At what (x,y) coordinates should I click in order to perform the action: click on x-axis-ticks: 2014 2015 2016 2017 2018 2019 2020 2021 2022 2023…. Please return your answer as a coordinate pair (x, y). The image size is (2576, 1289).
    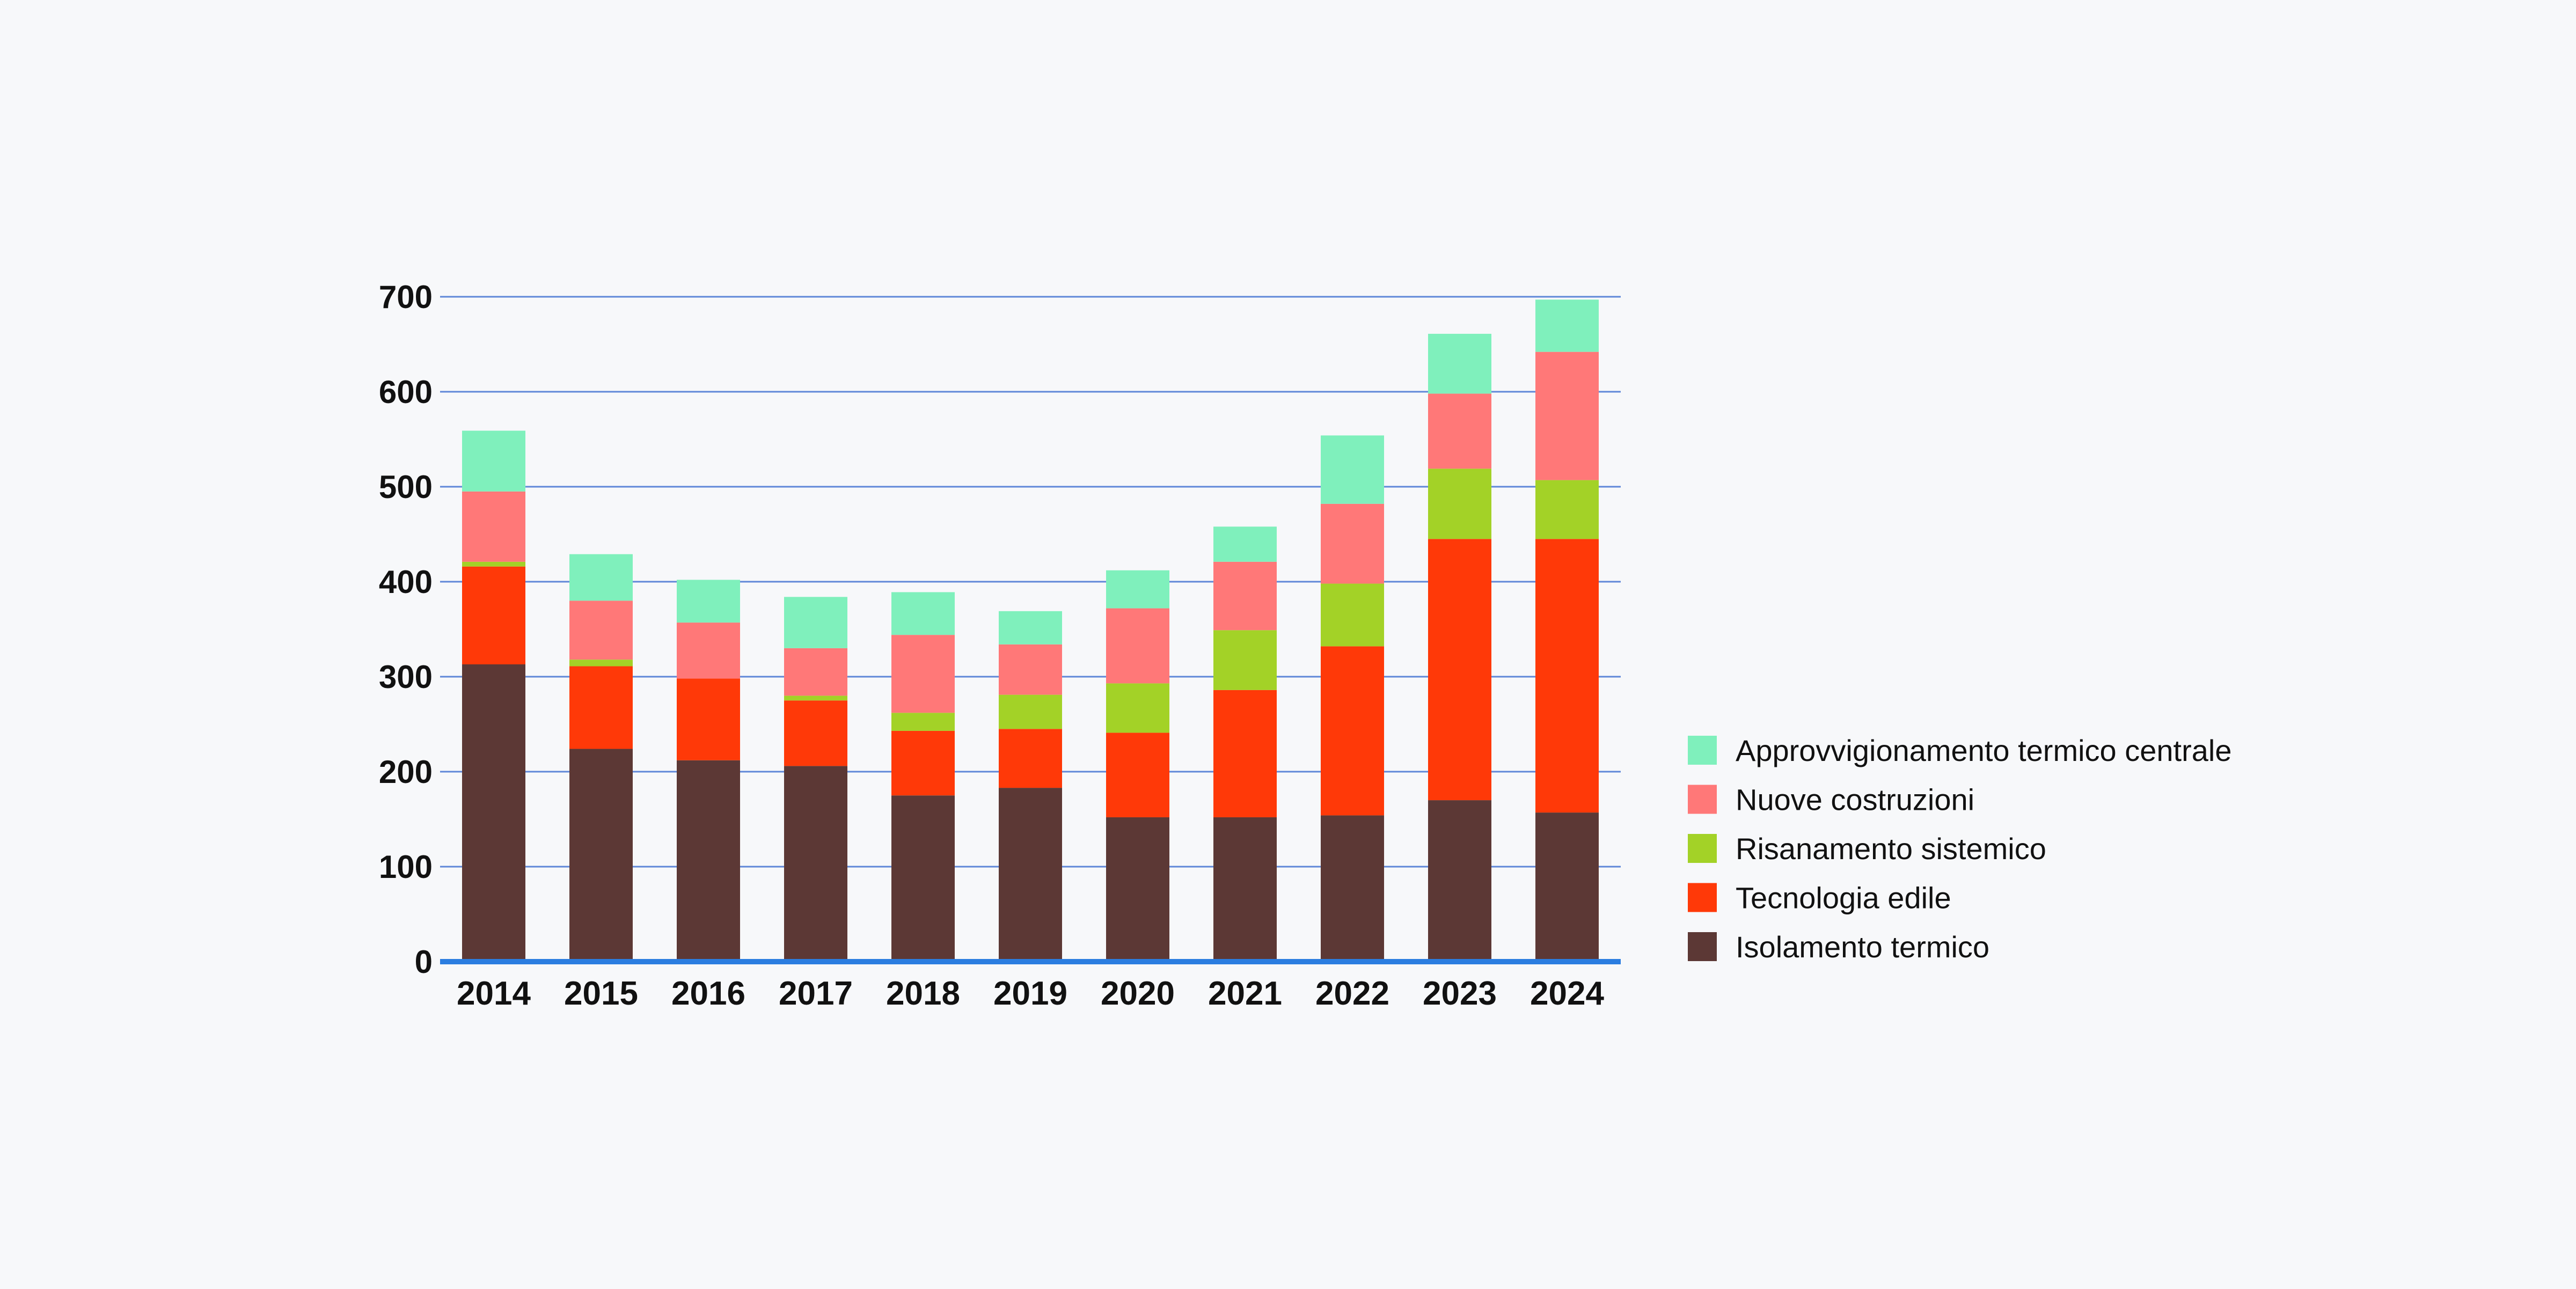
    Looking at the image, I should click on (1030, 993).